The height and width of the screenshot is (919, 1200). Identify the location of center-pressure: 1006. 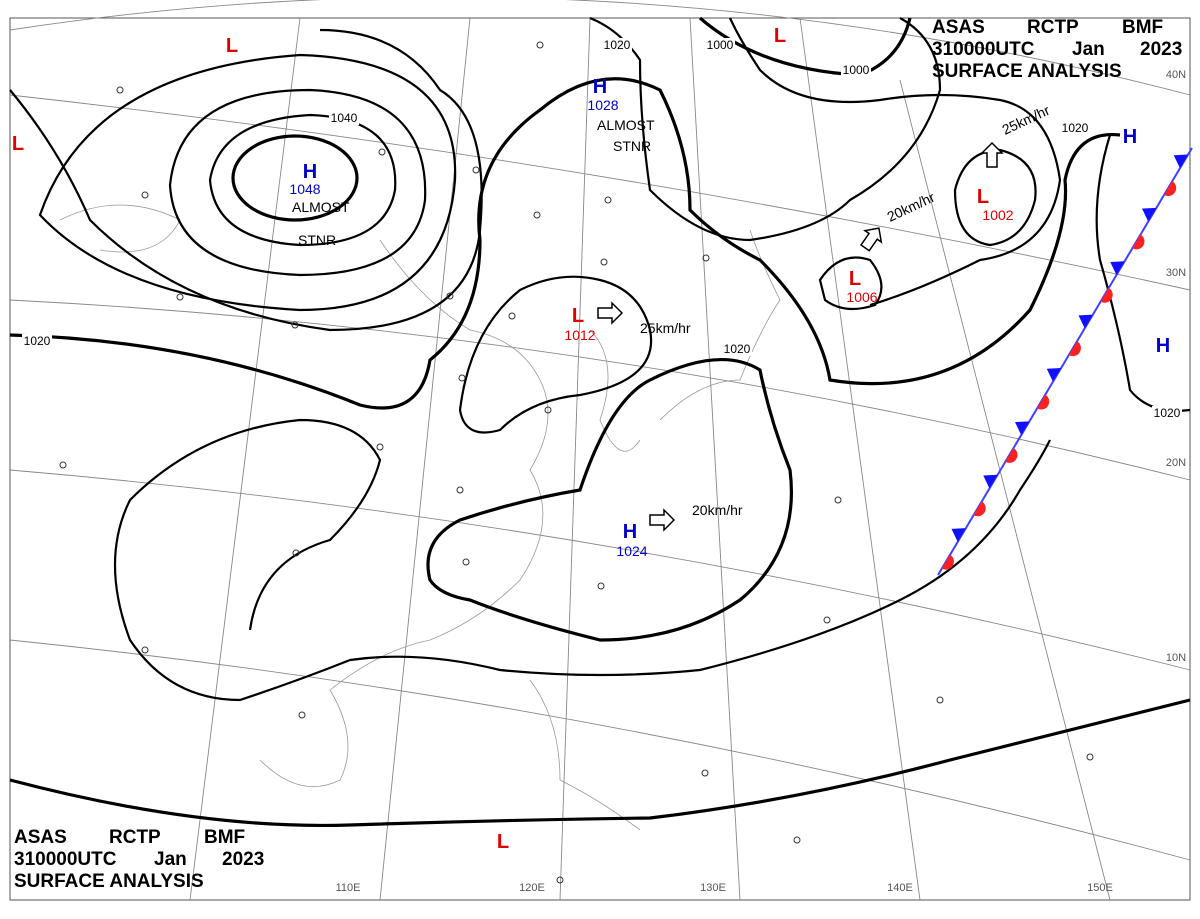
(861, 297).